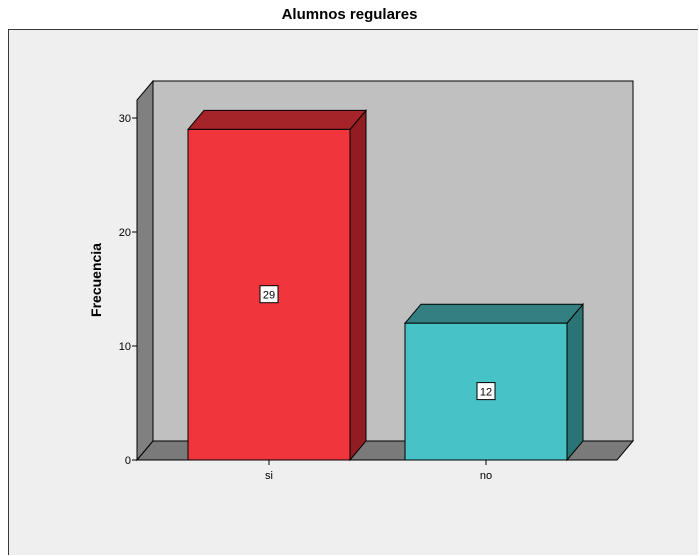 This screenshot has width=699, height=556. Describe the element at coordinates (486, 476) in the screenshot. I see `x-tick-label: no` at that location.